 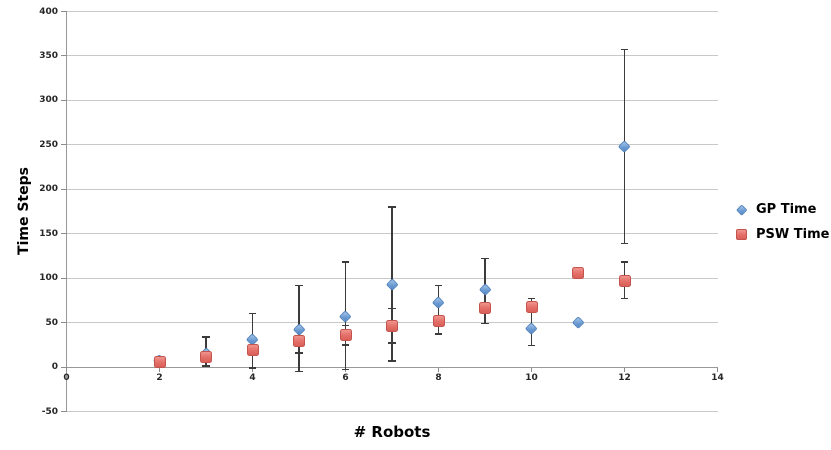 I want to click on y-tick-label: 300, so click(x=48, y=100).